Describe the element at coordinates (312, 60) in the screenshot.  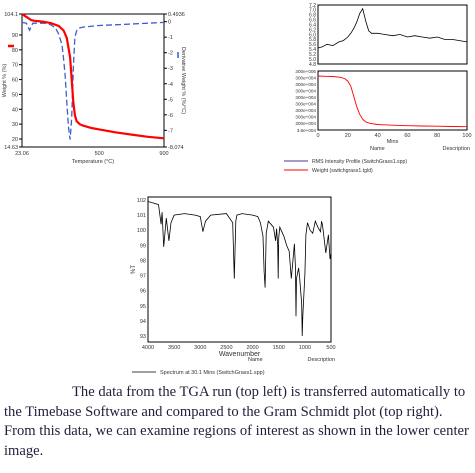
I see `rms-y-tick-label: 5.0` at that location.